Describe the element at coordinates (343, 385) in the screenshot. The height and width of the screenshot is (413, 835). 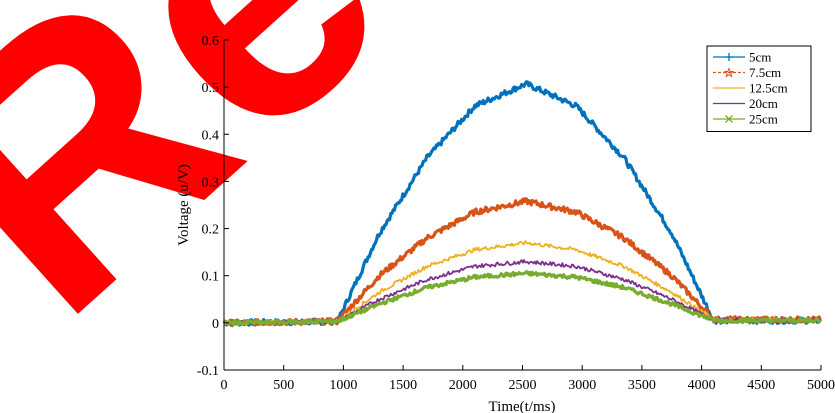
I see `x-tick-label: 1000` at that location.